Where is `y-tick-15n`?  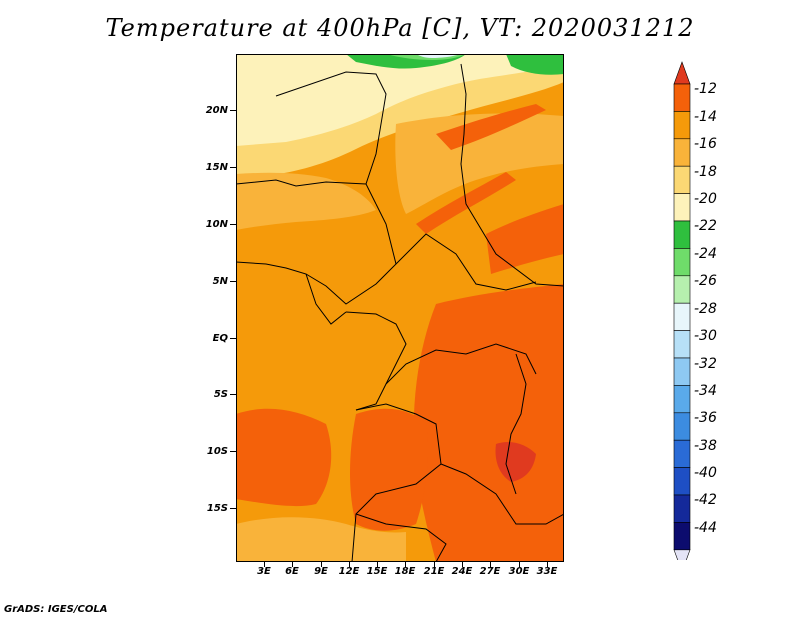
y-tick-15n is located at coordinates (233, 167).